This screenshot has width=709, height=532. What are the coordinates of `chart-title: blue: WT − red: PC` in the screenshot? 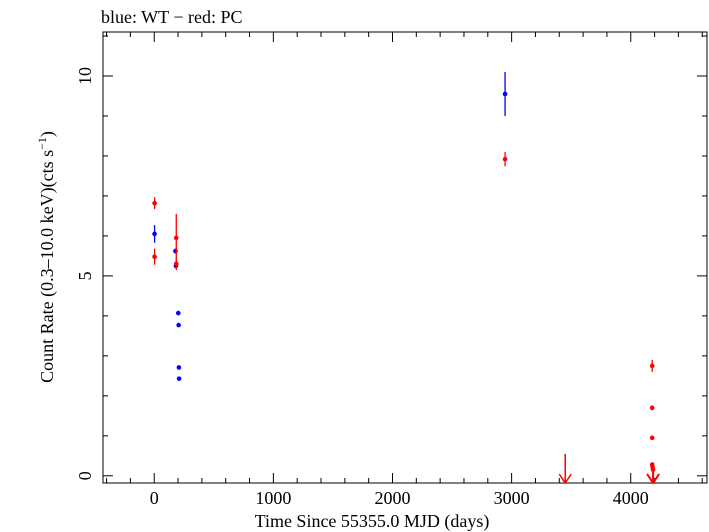 It's located at (171, 17).